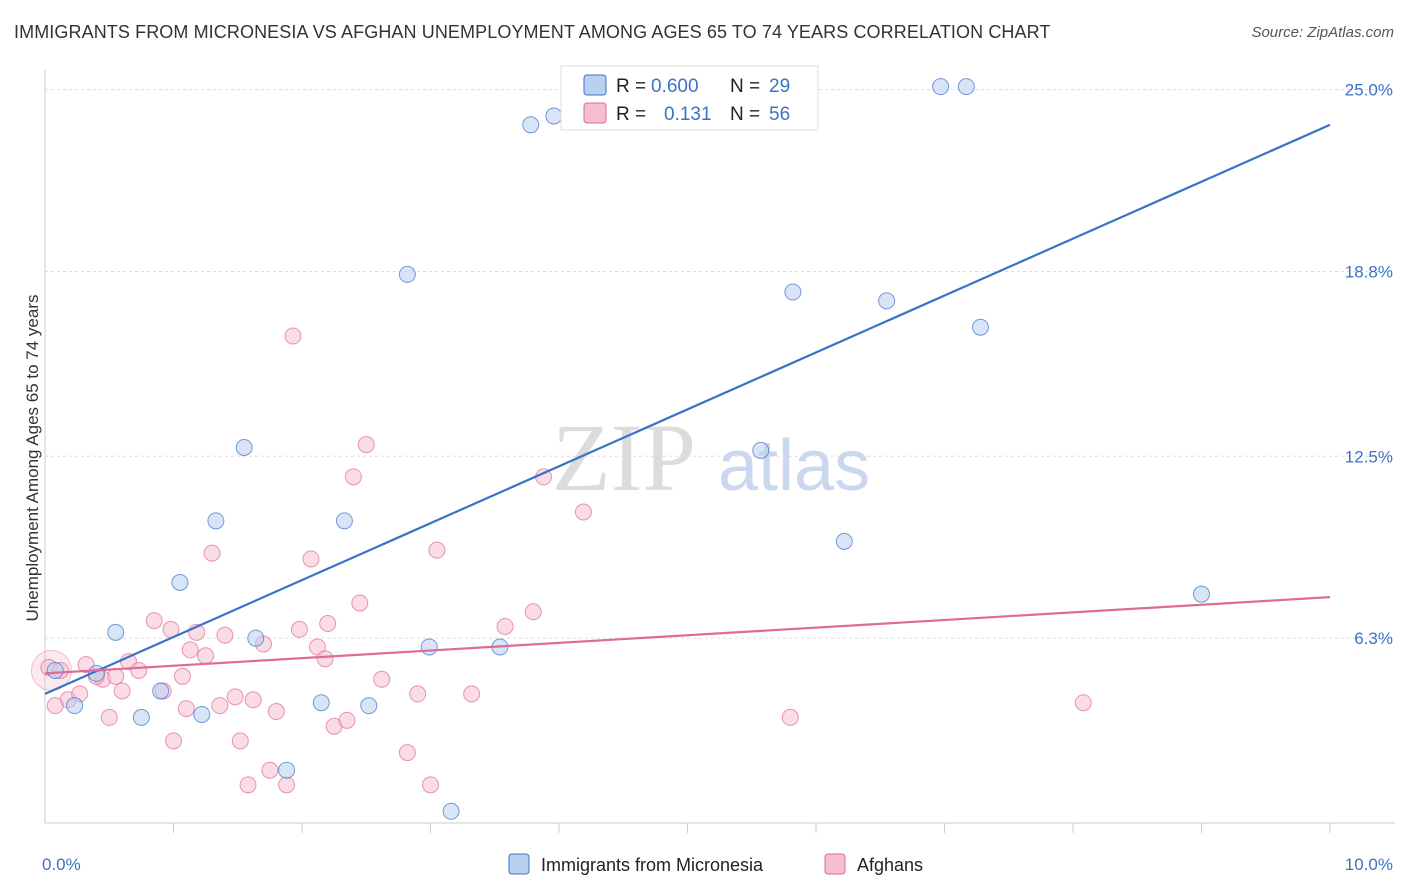 Image resolution: width=1406 pixels, height=892 pixels. I want to click on legend-r-label-micronesia: R =, so click(631, 86).